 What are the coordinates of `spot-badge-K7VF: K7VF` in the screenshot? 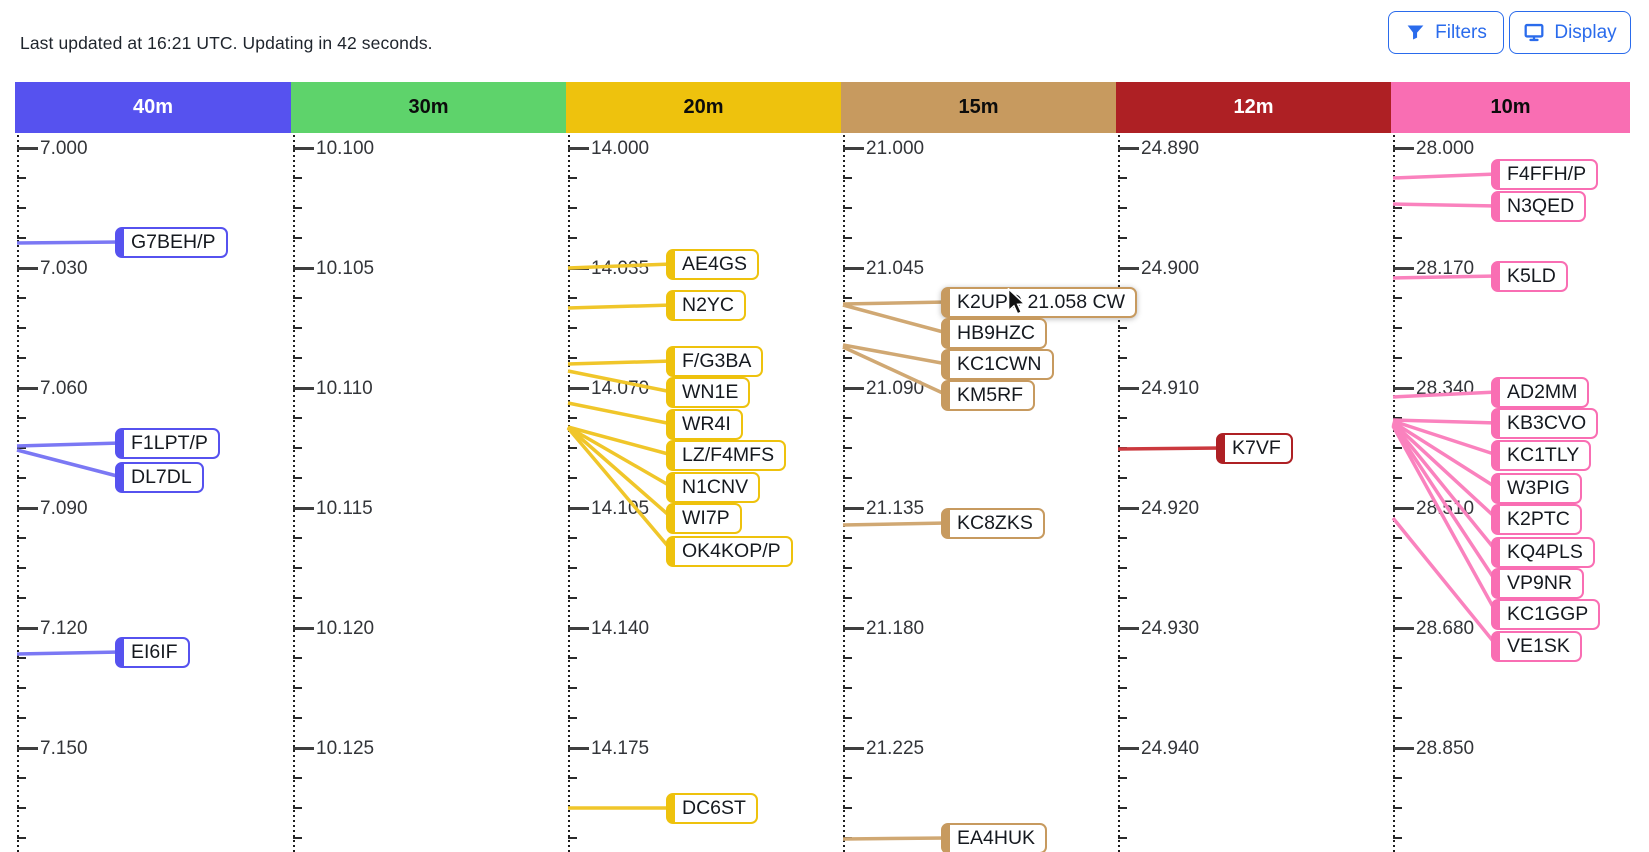 It's located at (1254, 448).